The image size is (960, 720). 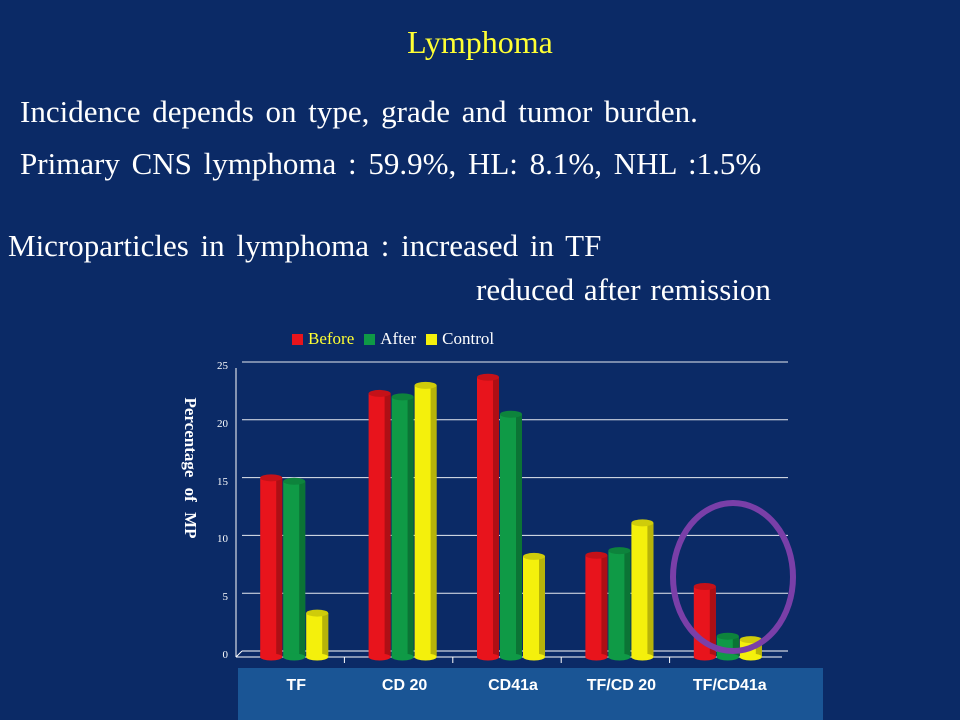 I want to click on y-axis-label: Percentage of MP, so click(x=190, y=468).